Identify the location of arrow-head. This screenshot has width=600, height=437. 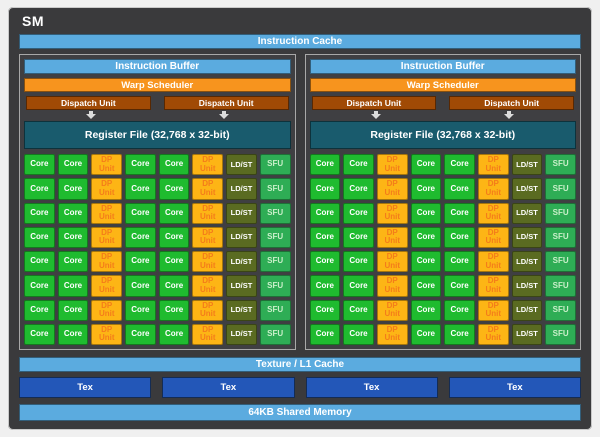
(223, 116).